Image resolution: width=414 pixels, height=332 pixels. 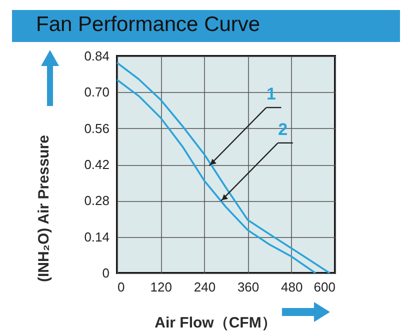 I want to click on x-tick-label: 600, so click(x=325, y=287).